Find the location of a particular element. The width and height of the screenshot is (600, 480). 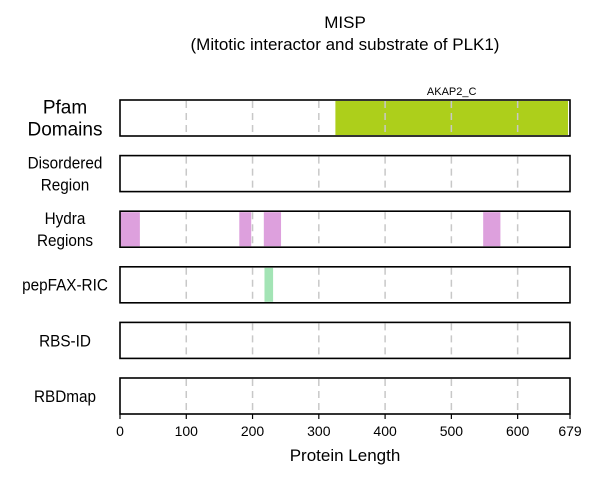

chart-title: MISP is located at coordinates (345, 22).